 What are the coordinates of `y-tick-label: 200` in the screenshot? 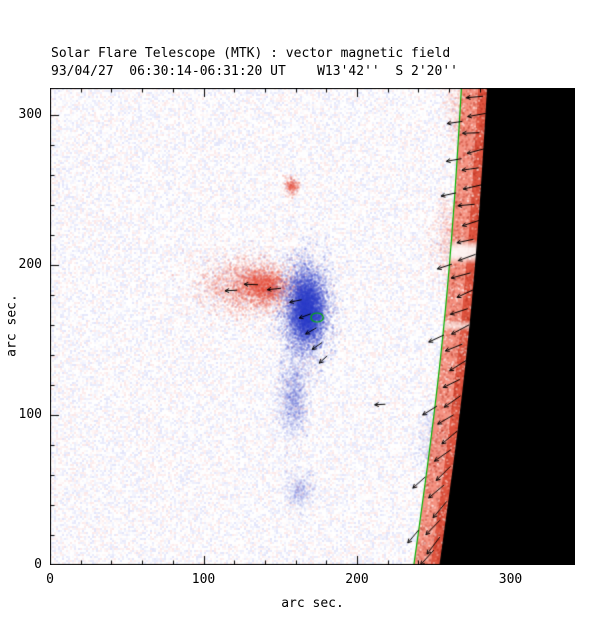 It's located at (30, 264).